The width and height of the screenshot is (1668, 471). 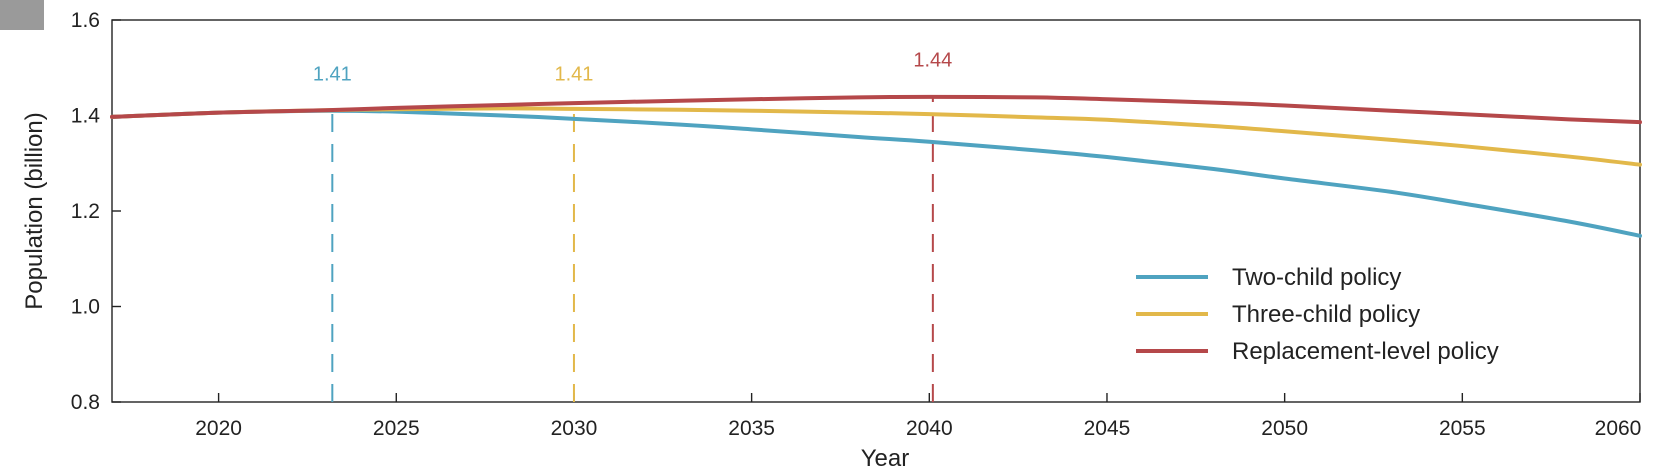 What do you see at coordinates (929, 428) in the screenshot?
I see `x-tick-label: 2040` at bounding box center [929, 428].